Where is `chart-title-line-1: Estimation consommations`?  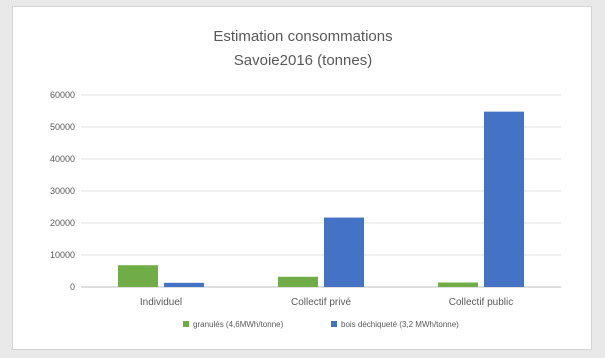
chart-title-line-1: Estimation consommations is located at coordinates (302, 36).